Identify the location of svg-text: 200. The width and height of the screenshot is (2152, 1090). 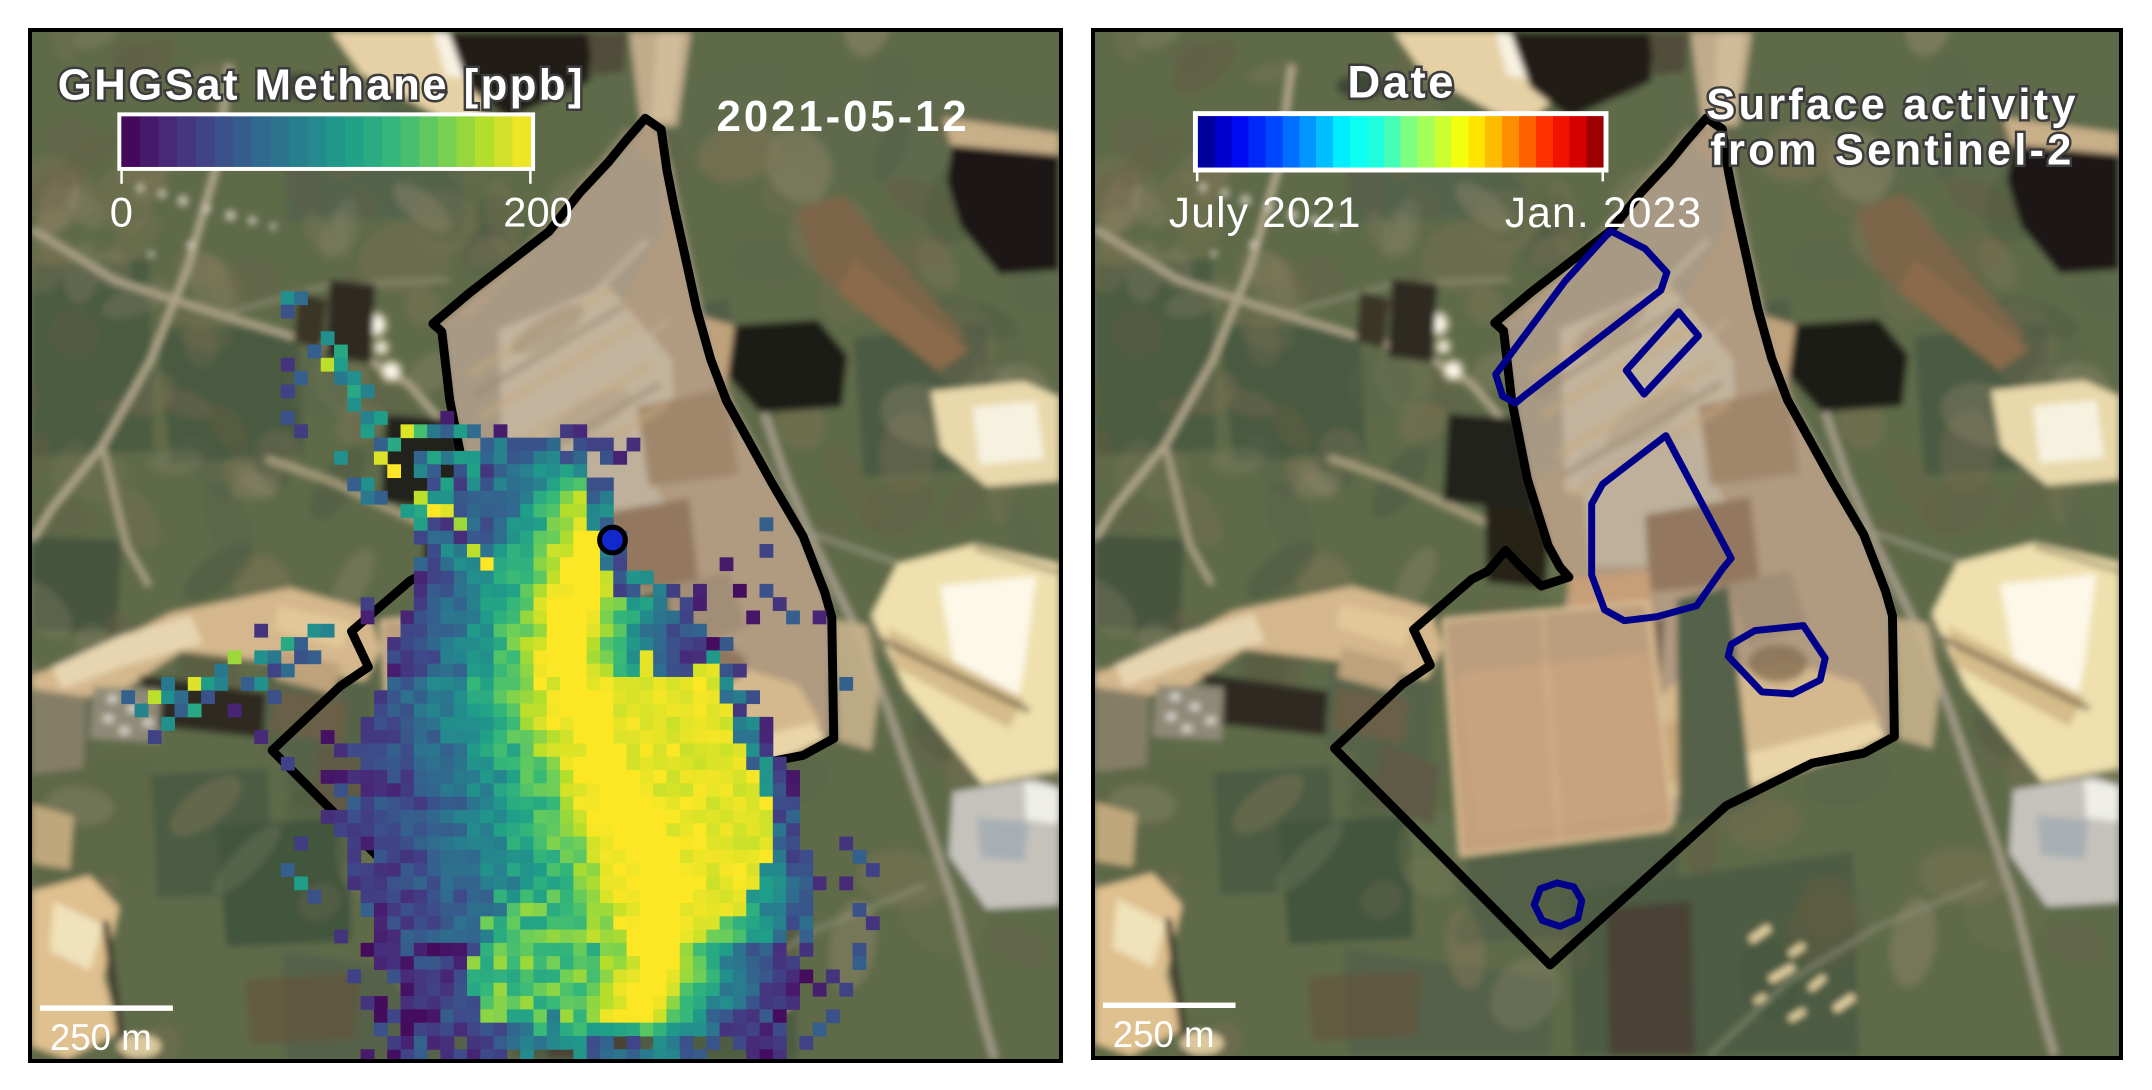
(538, 211).